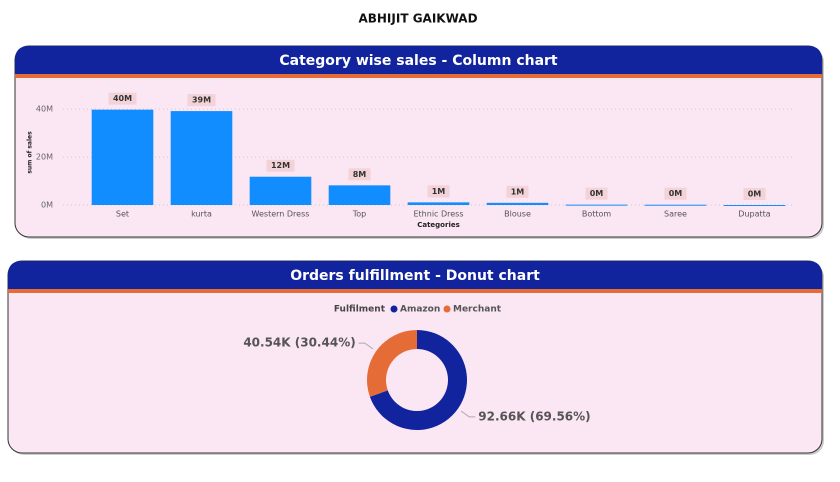 The height and width of the screenshot is (482, 840). I want to click on legend-label: Amazon, so click(420, 310).